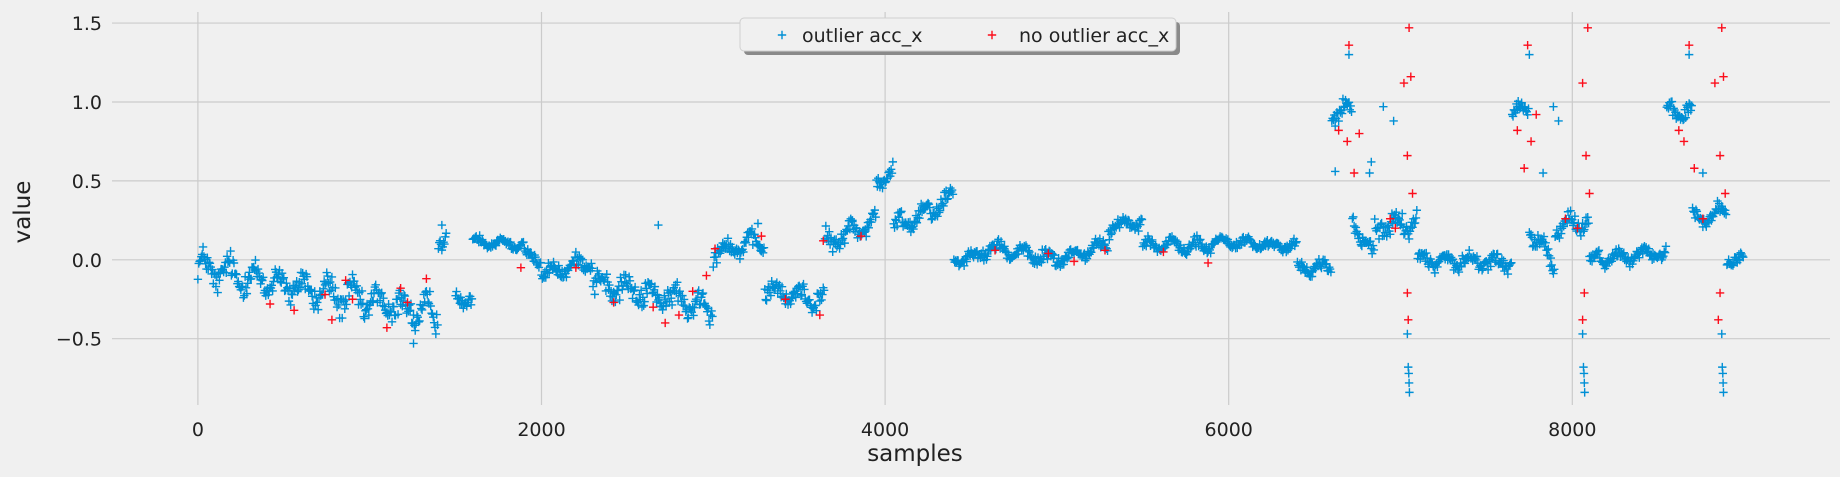 The height and width of the screenshot is (477, 1840). Describe the element at coordinates (87, 261) in the screenshot. I see `y-tick-label: 0.0` at that location.